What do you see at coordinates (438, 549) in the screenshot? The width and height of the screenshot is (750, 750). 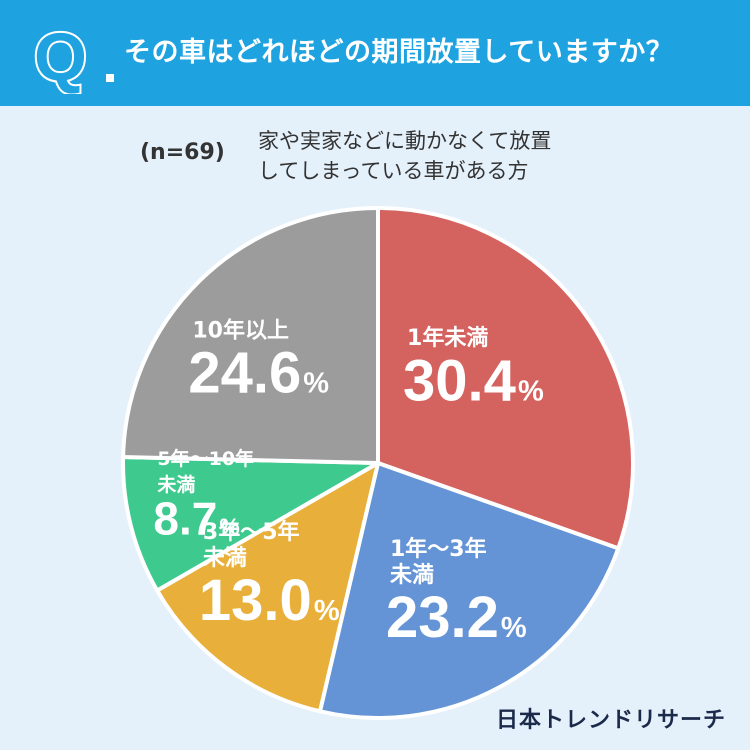 I see `slice-category-label: 1年〜3年` at bounding box center [438, 549].